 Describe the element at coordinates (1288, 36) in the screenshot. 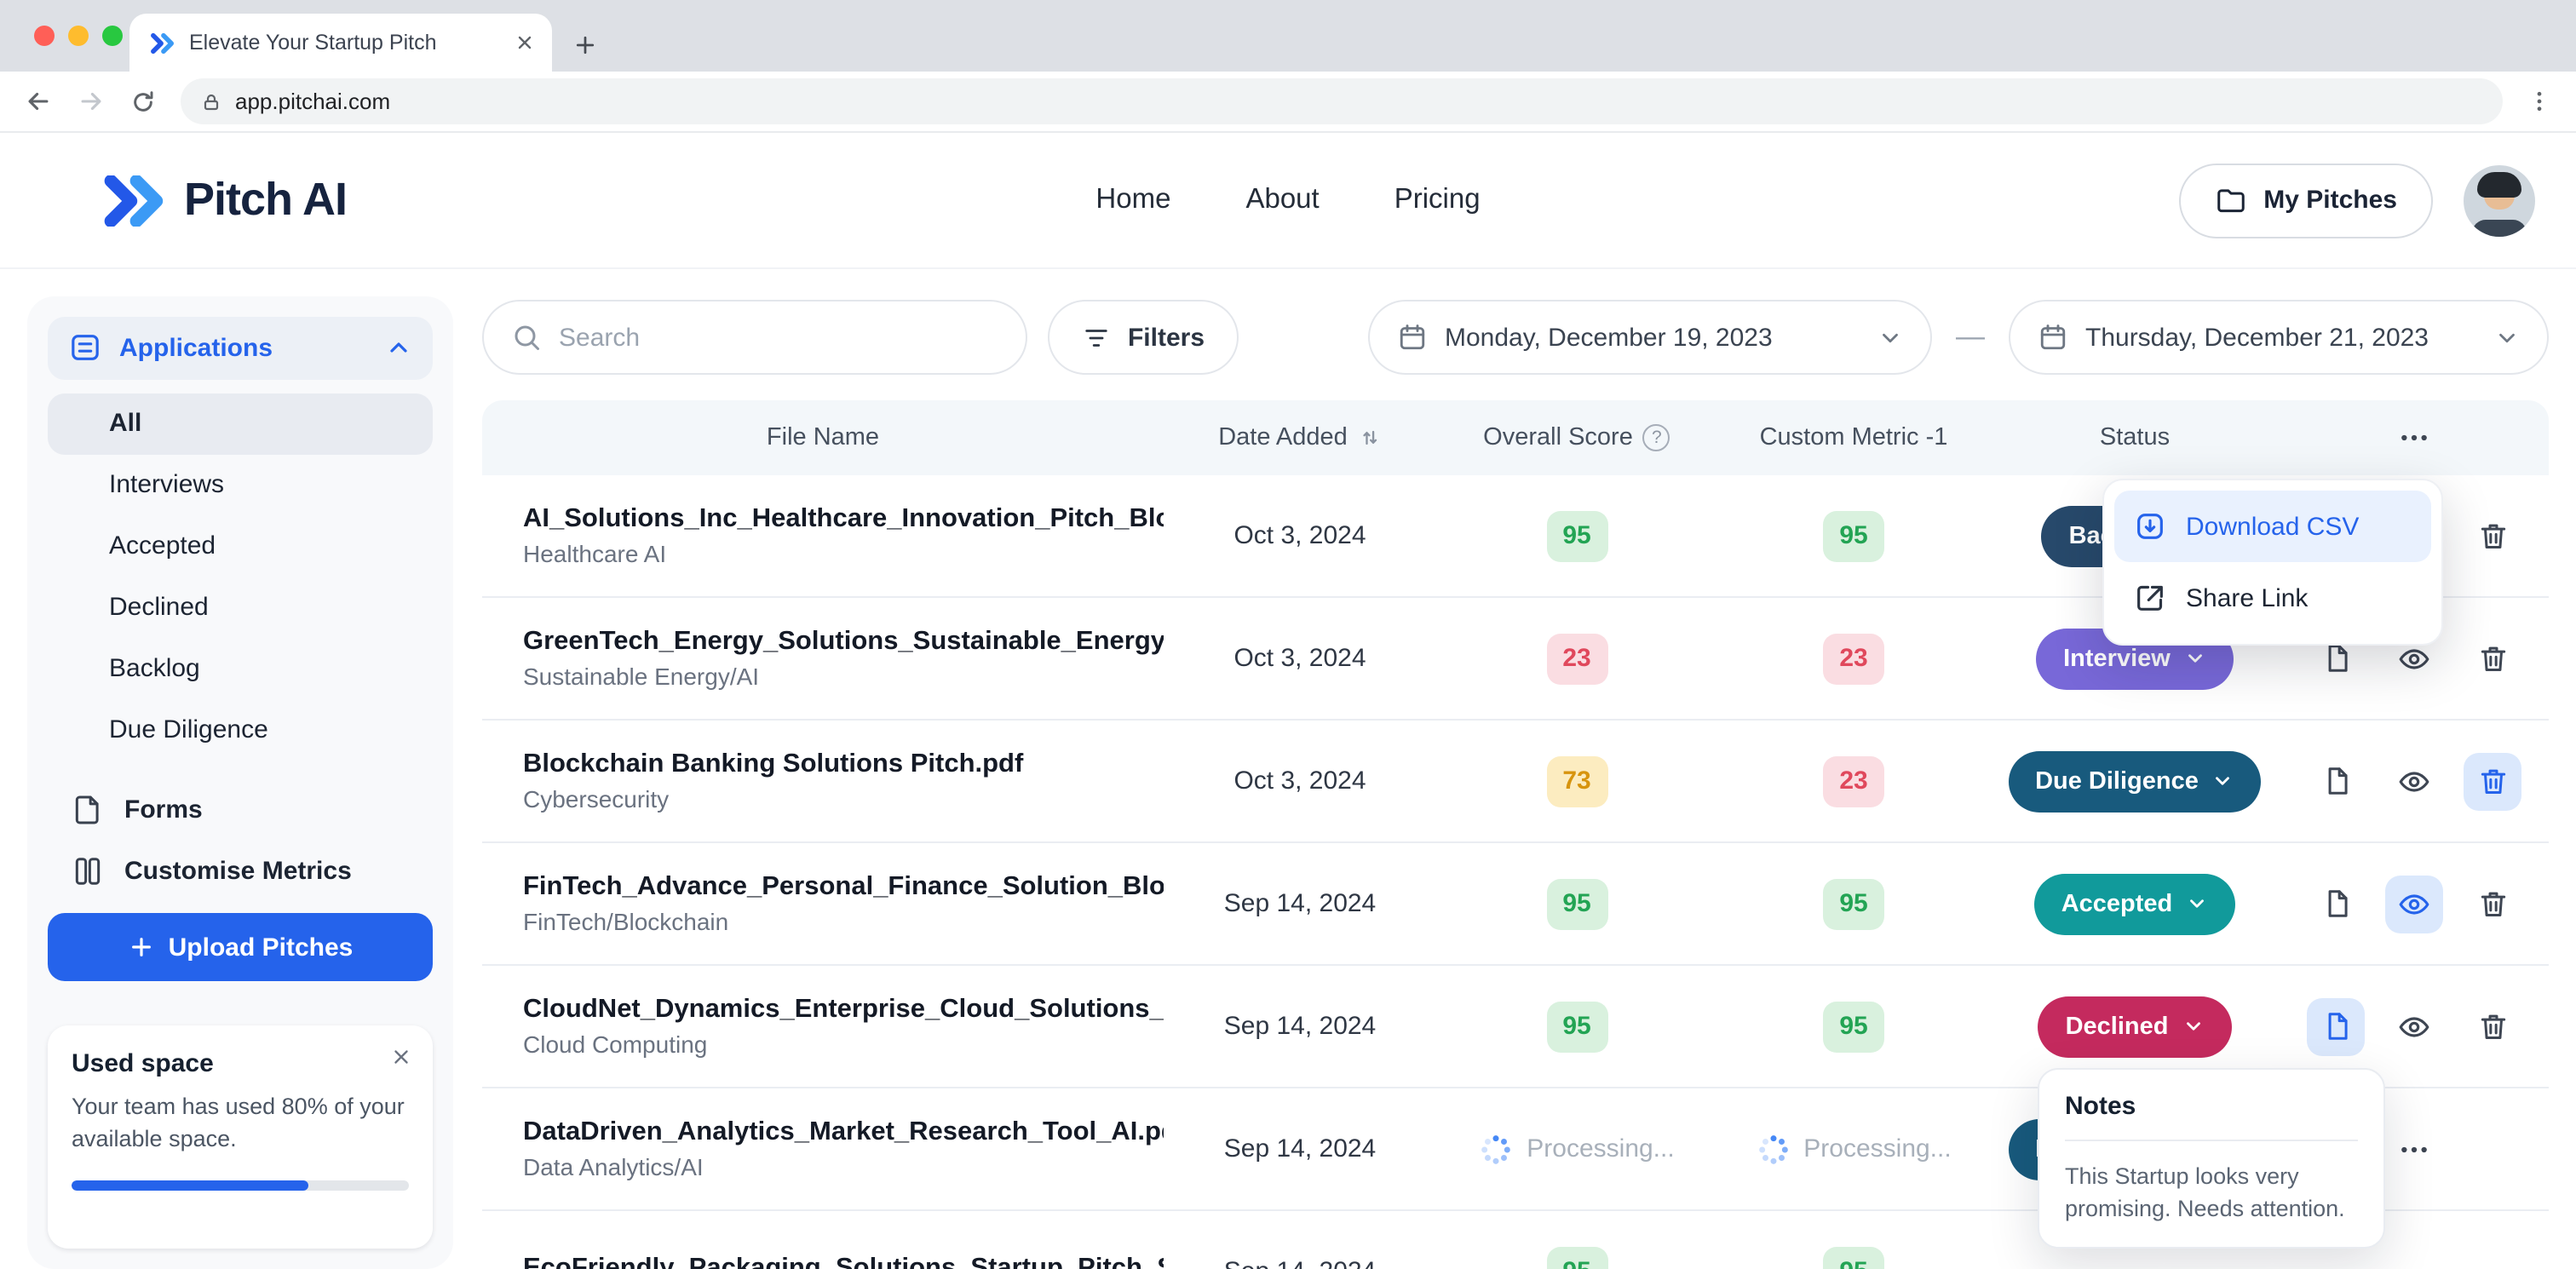

I see `browser-tab-strip: Elevate Your Startup Pitch` at that location.